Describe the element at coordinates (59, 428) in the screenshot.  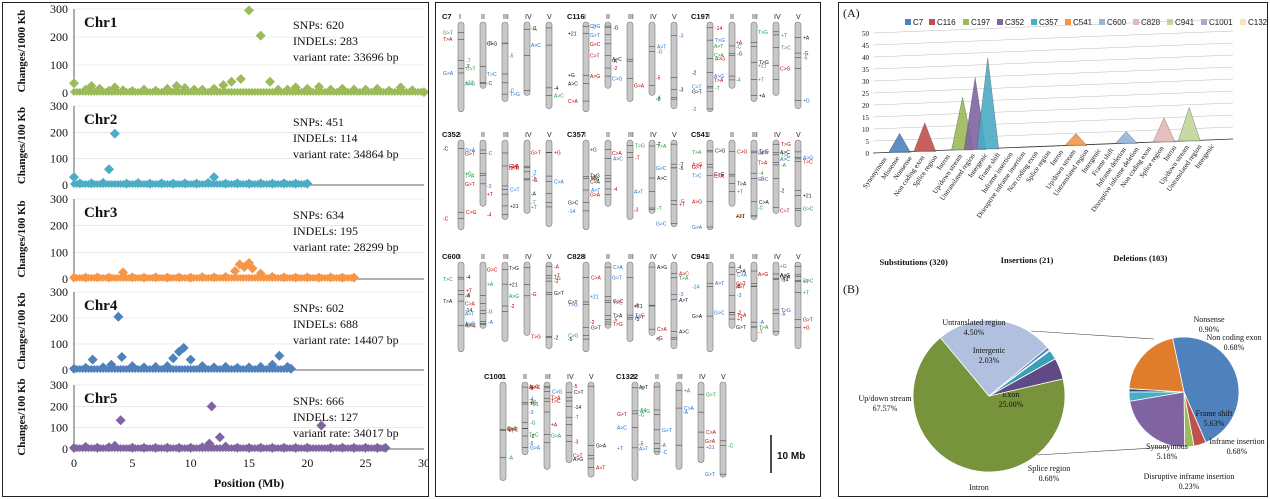
I see `y-tick-label: 100` at that location.